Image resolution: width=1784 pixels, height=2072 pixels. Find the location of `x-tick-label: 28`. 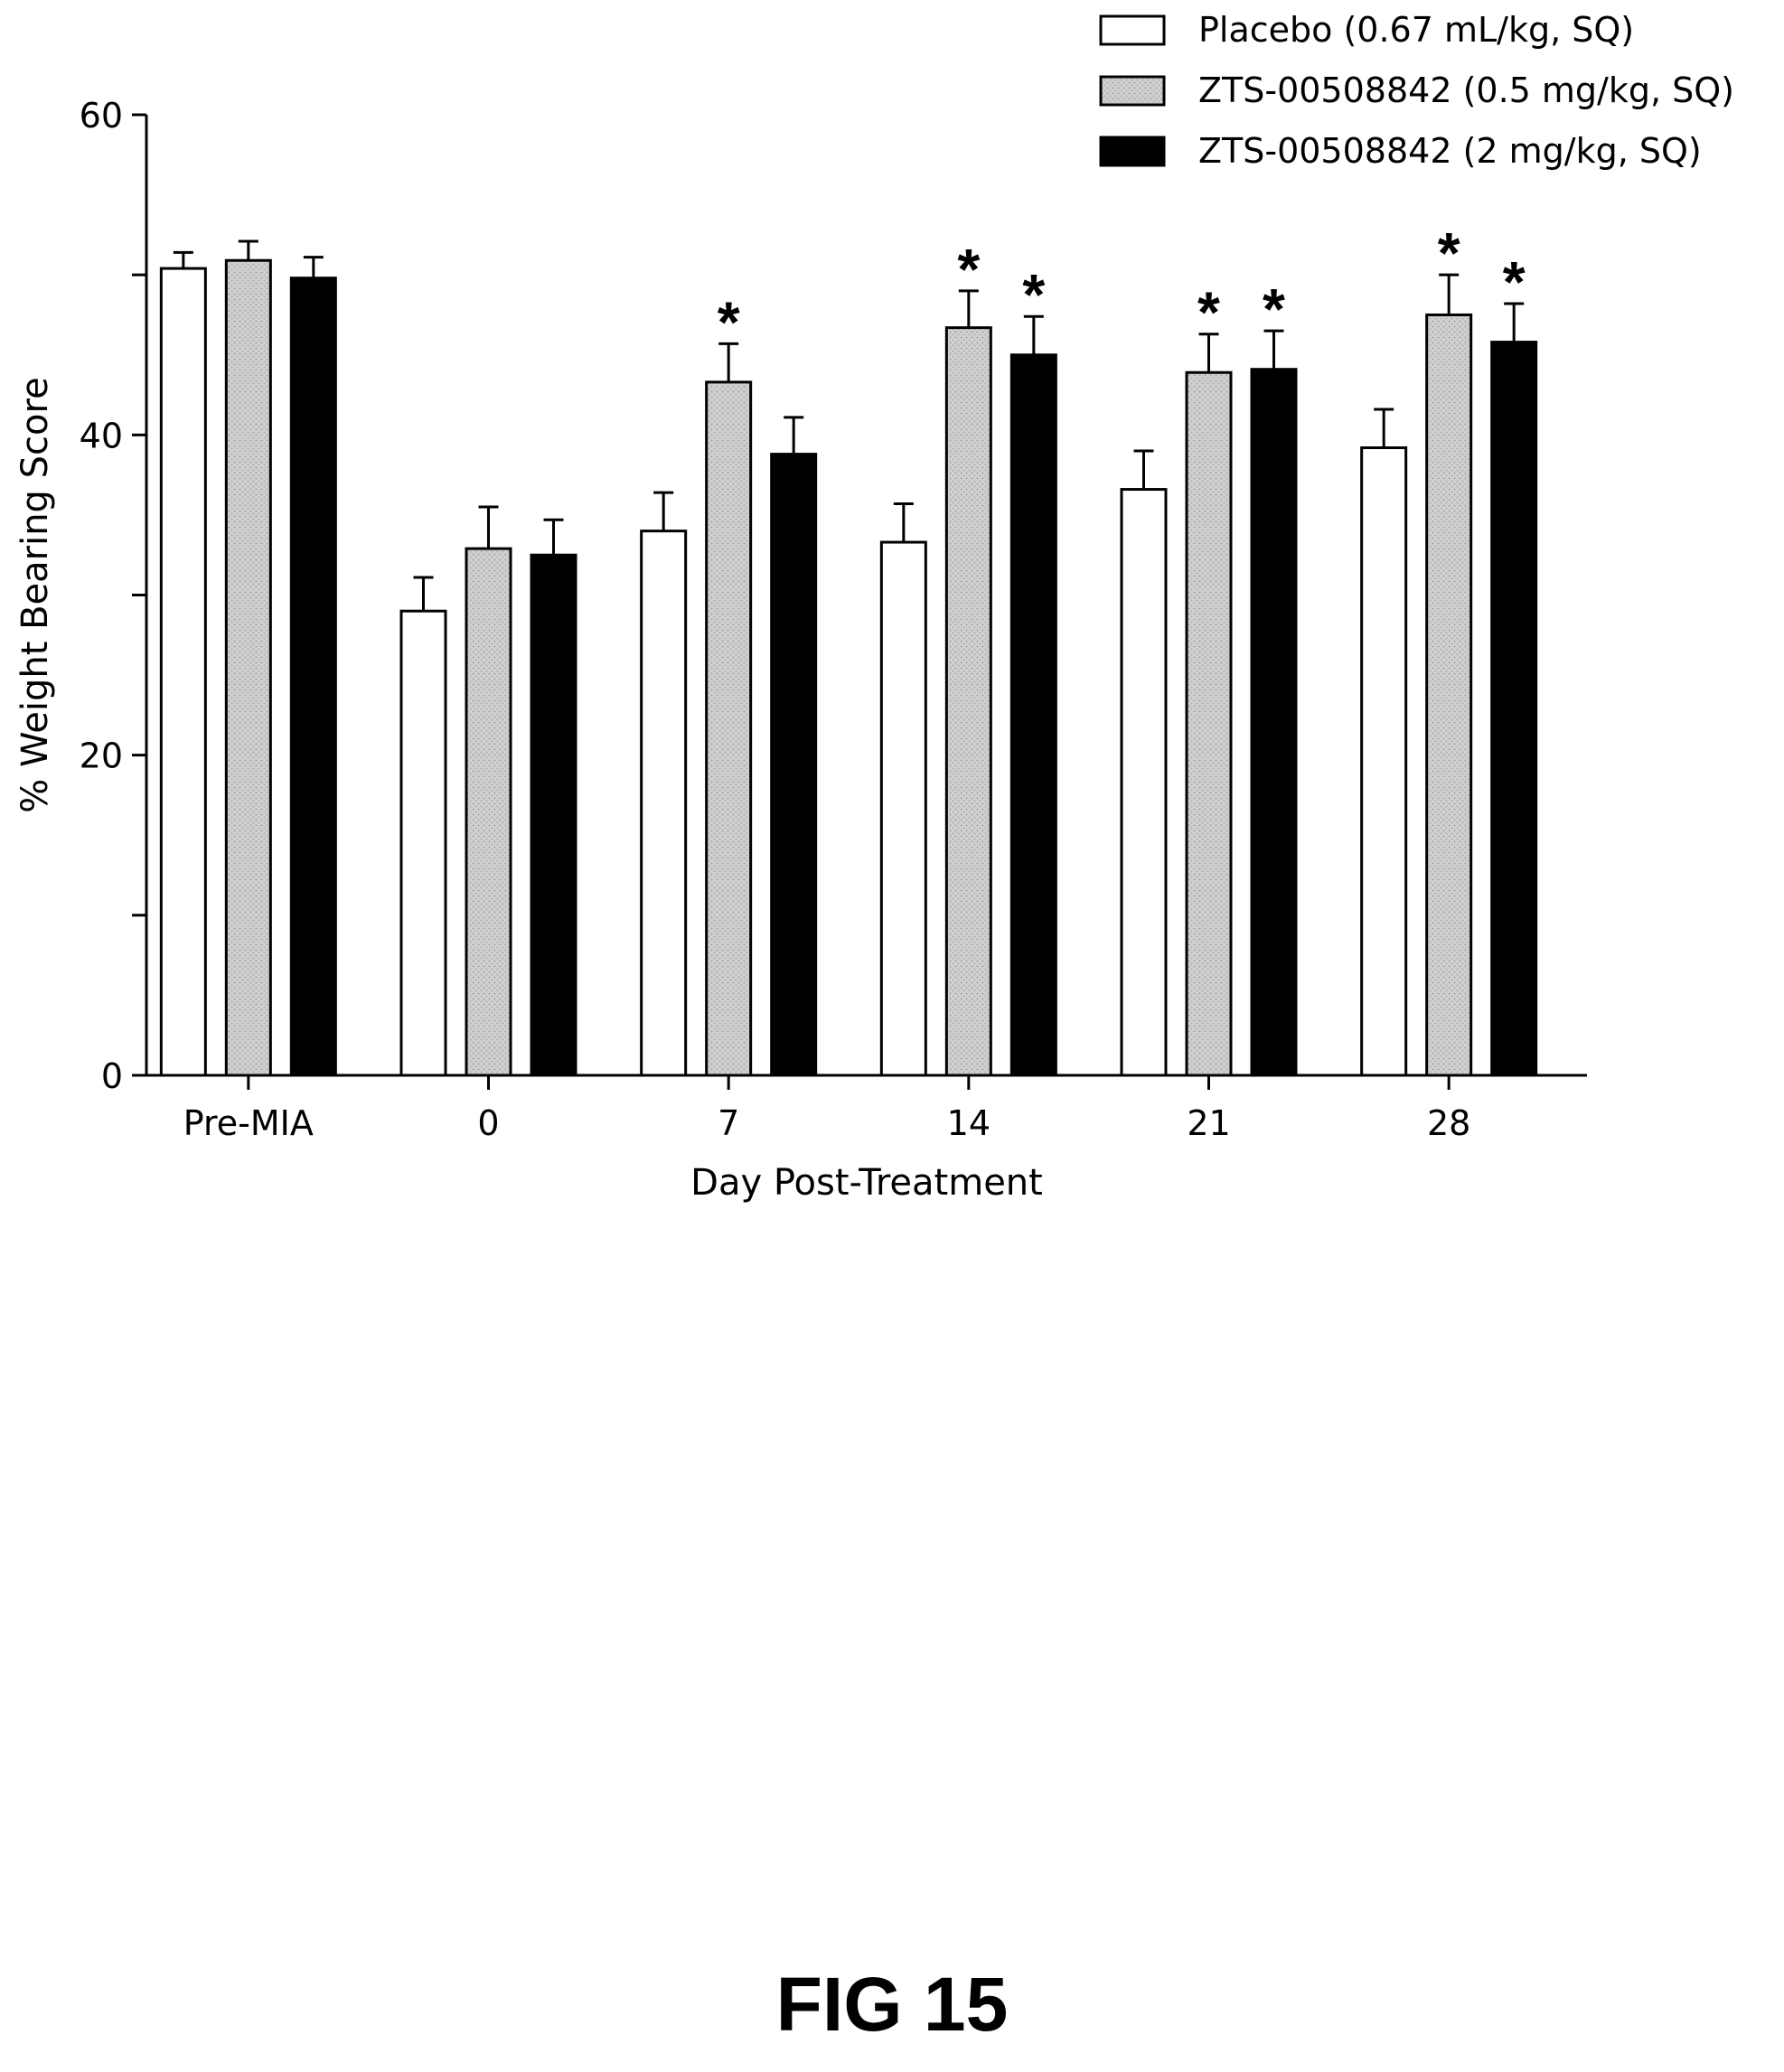

x-tick-label: 28 is located at coordinates (1449, 1123).